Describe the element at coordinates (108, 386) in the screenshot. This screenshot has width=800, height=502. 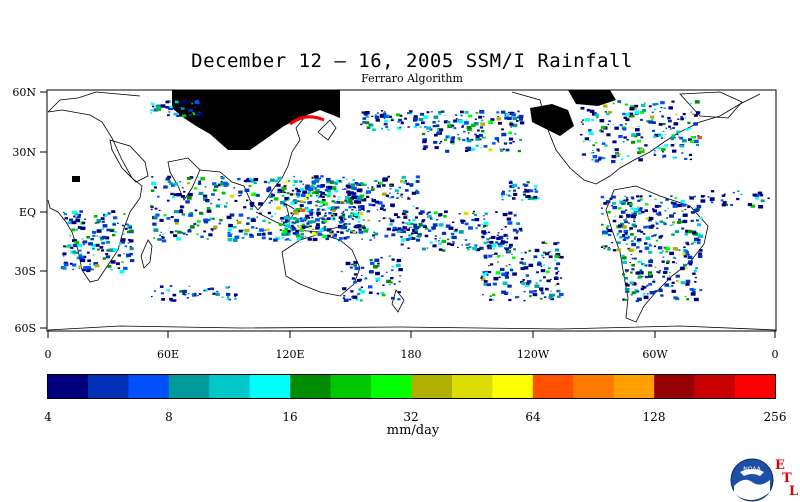
I see `colorbar-swatch` at that location.